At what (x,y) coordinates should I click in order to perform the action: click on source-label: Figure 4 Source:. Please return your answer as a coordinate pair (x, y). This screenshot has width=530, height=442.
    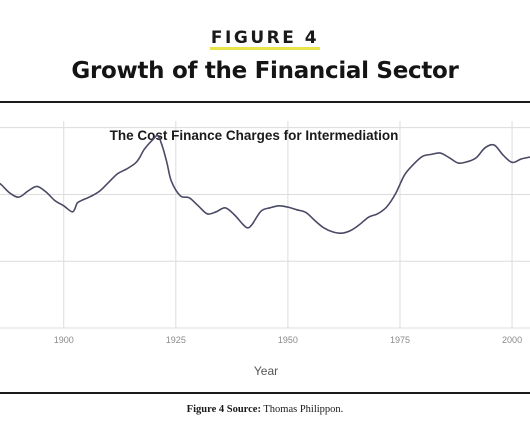
    Looking at the image, I should click on (223, 409).